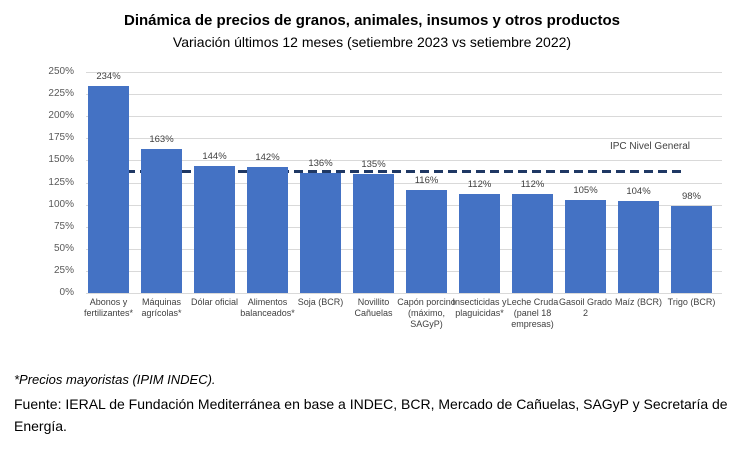 The height and width of the screenshot is (456, 744). Describe the element at coordinates (61, 160) in the screenshot. I see `y-tick-label: 150%` at that location.